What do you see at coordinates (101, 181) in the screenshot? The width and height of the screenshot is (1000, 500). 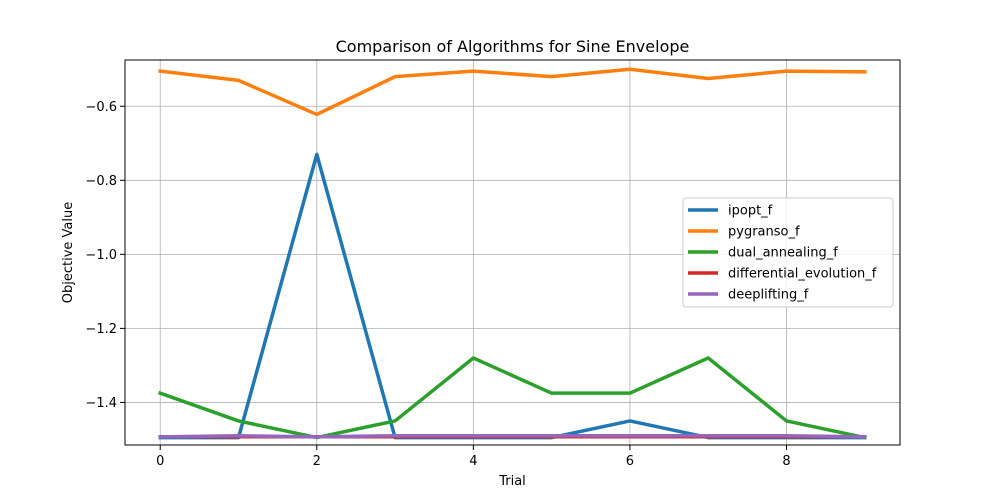 I see `y-tick-label: −0.8` at bounding box center [101, 181].